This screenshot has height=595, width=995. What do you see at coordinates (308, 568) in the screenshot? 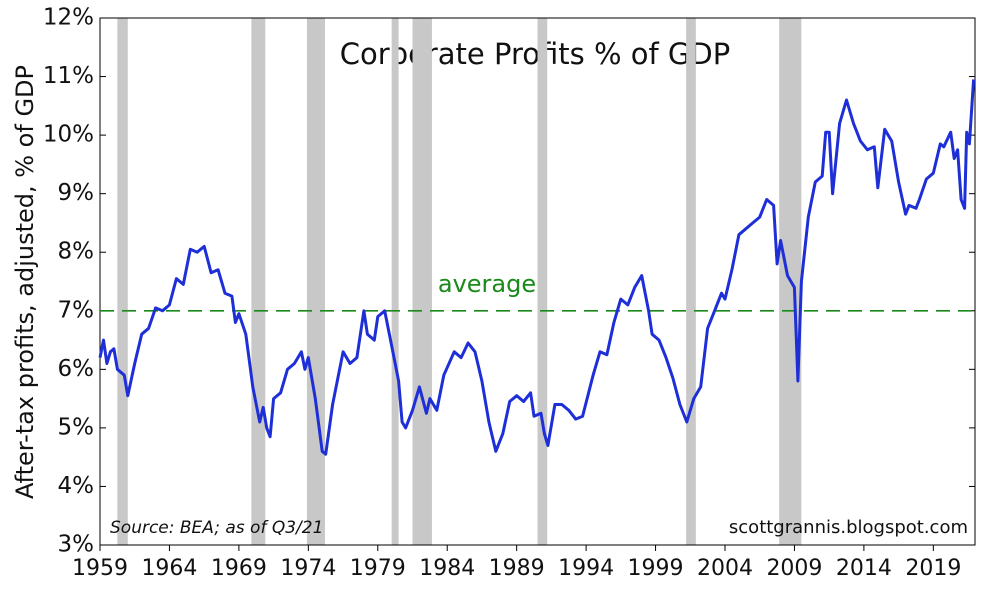
I see `x-tick-label: 1974` at bounding box center [308, 568].